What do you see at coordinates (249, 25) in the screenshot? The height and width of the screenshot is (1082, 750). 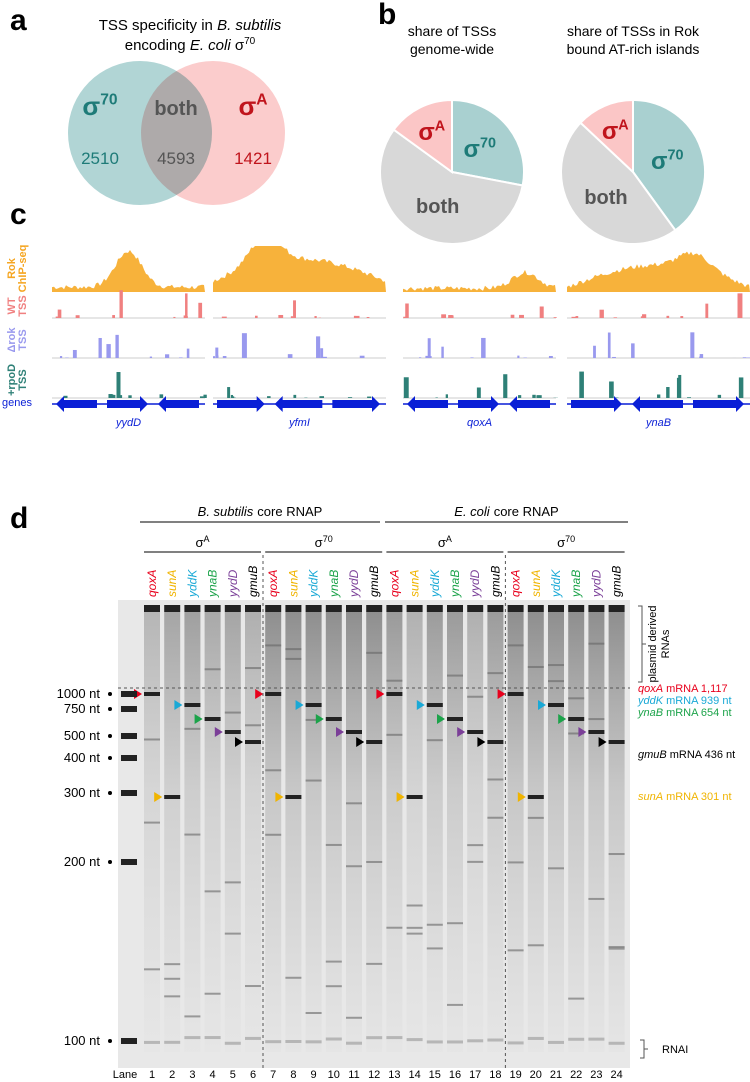 I see `title-part: B. subtilis` at bounding box center [249, 25].